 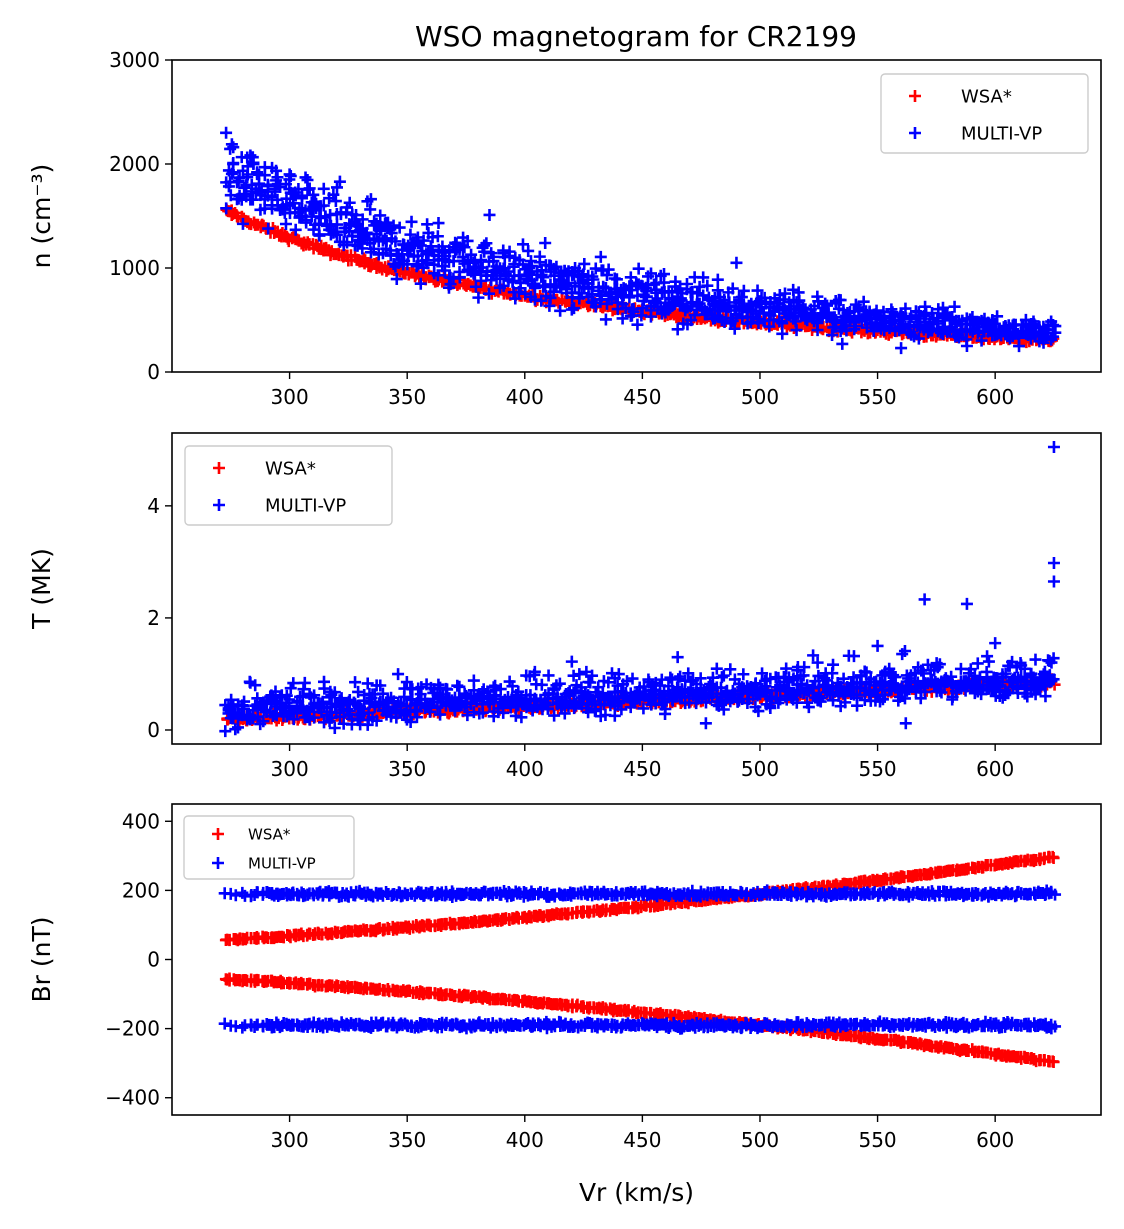 What do you see at coordinates (41, 216) in the screenshot?
I see `y-axis-label: n (cm⁻³)` at bounding box center [41, 216].